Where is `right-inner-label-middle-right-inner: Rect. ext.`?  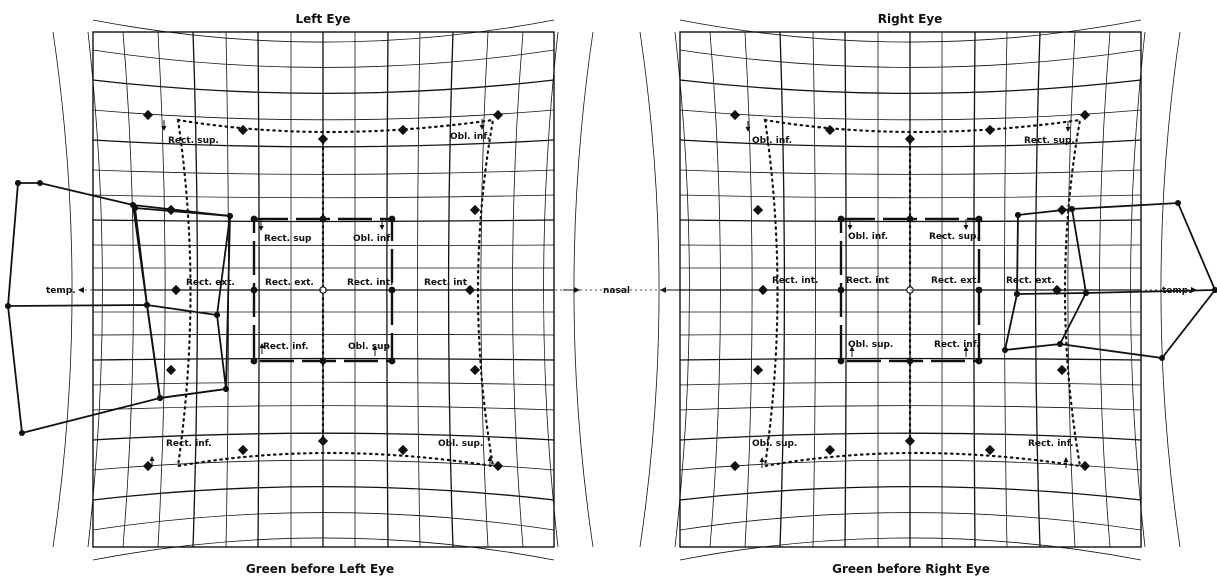
right-inner-label-middle-right-inner: Rect. ext. is located at coordinates (955, 281).